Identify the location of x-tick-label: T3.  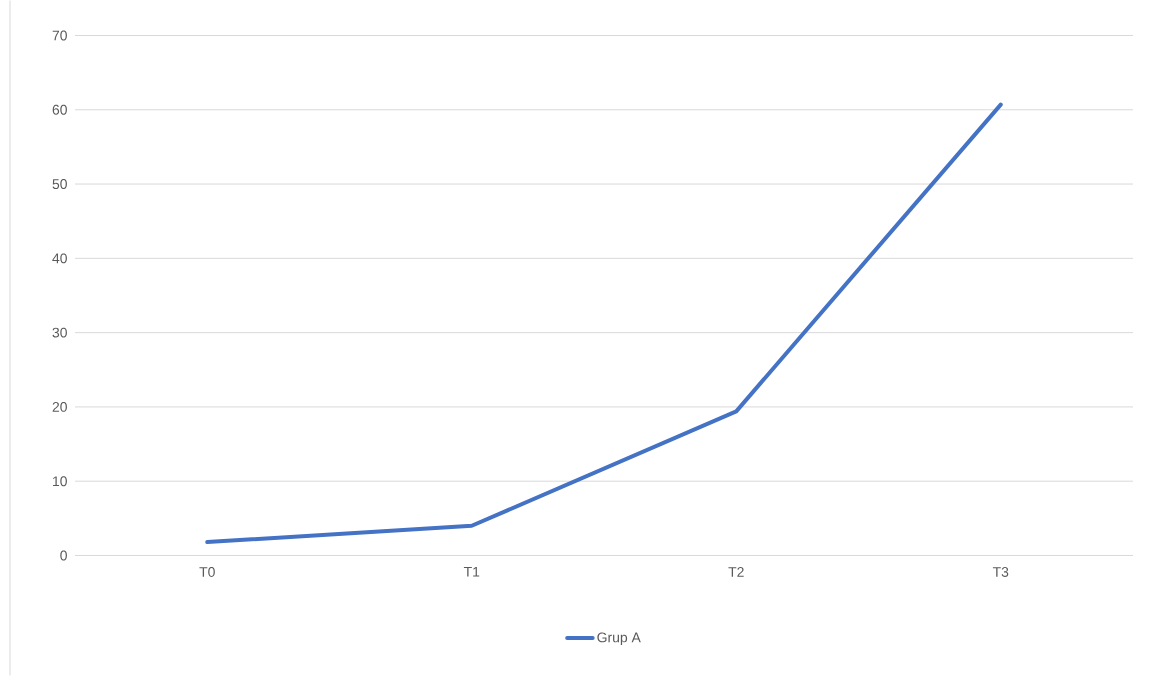
(1000, 571).